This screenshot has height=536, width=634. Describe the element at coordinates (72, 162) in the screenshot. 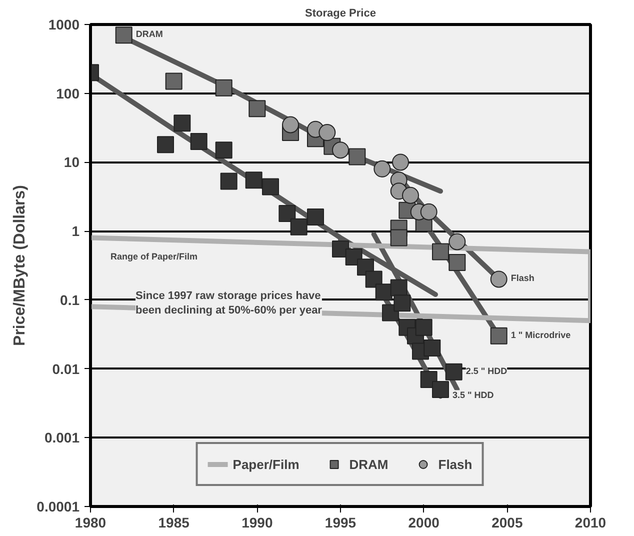

I see `y-tick-label: 10` at that location.